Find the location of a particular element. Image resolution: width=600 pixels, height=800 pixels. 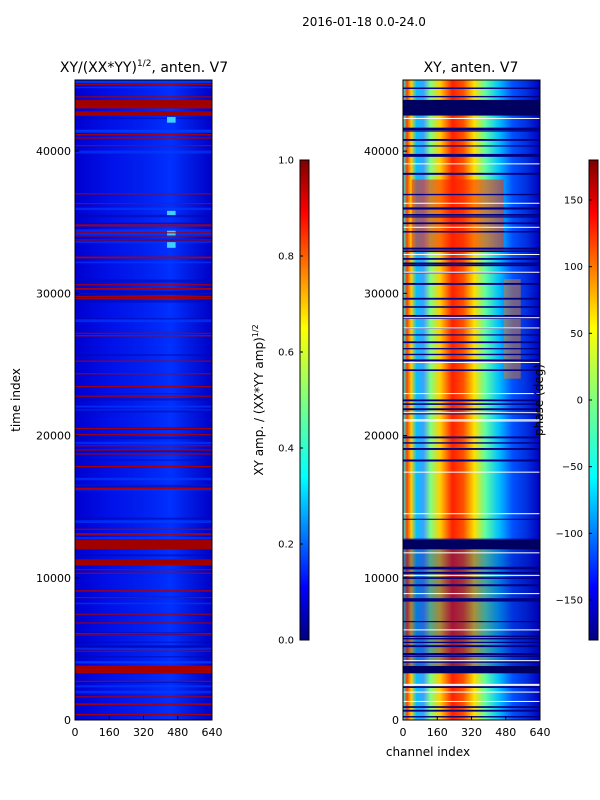

amplitude-x-ticks: 0 160 320 480 640 is located at coordinates (147, 727).